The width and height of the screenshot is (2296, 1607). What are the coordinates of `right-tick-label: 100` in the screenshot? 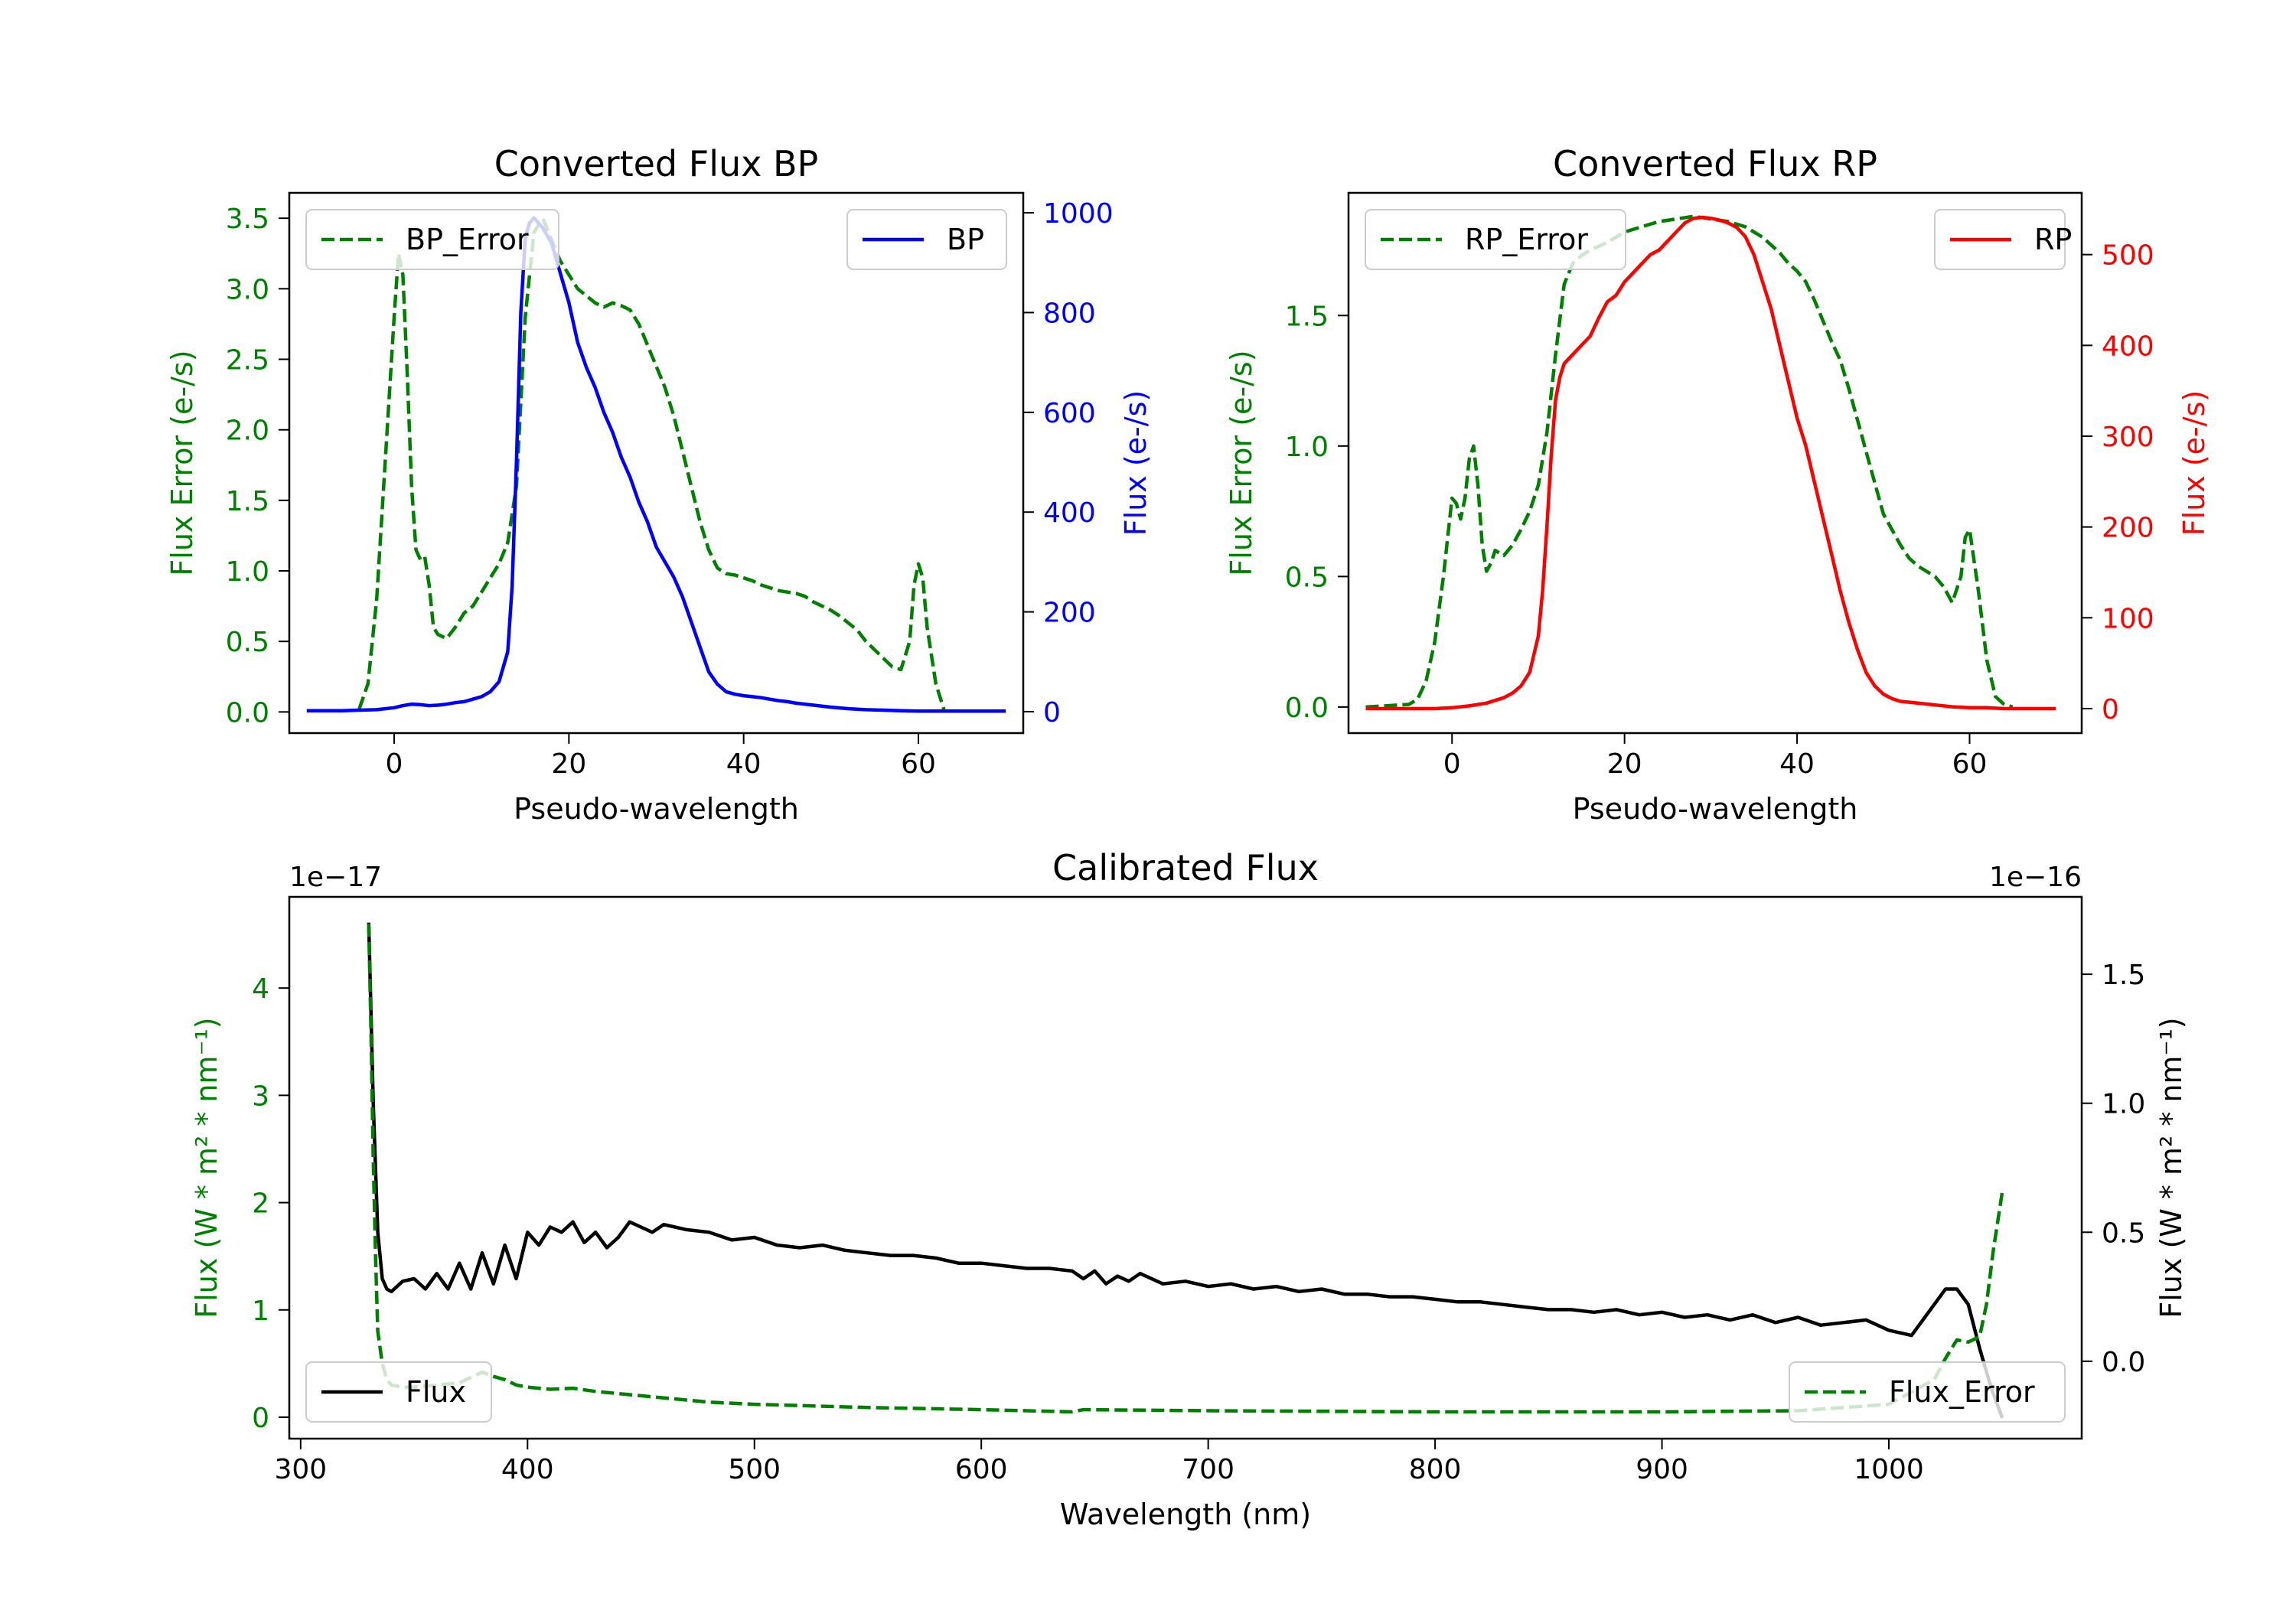 It's located at (2128, 618).